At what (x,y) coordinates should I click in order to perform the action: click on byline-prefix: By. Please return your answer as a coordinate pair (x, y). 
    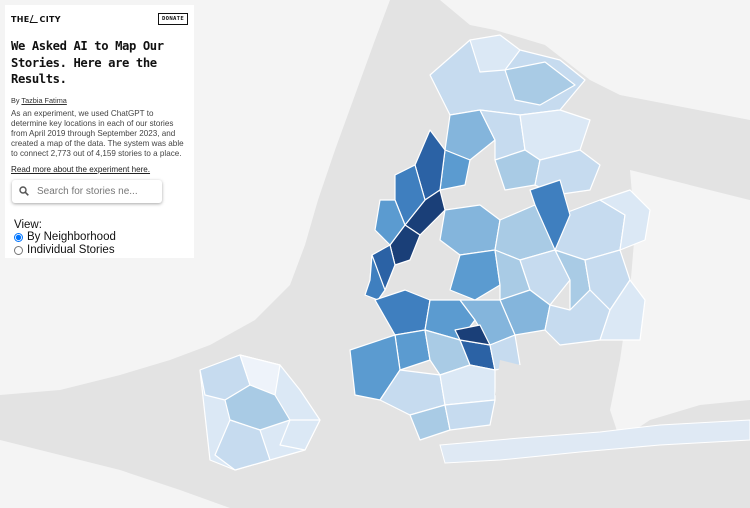
    Looking at the image, I should click on (15, 100).